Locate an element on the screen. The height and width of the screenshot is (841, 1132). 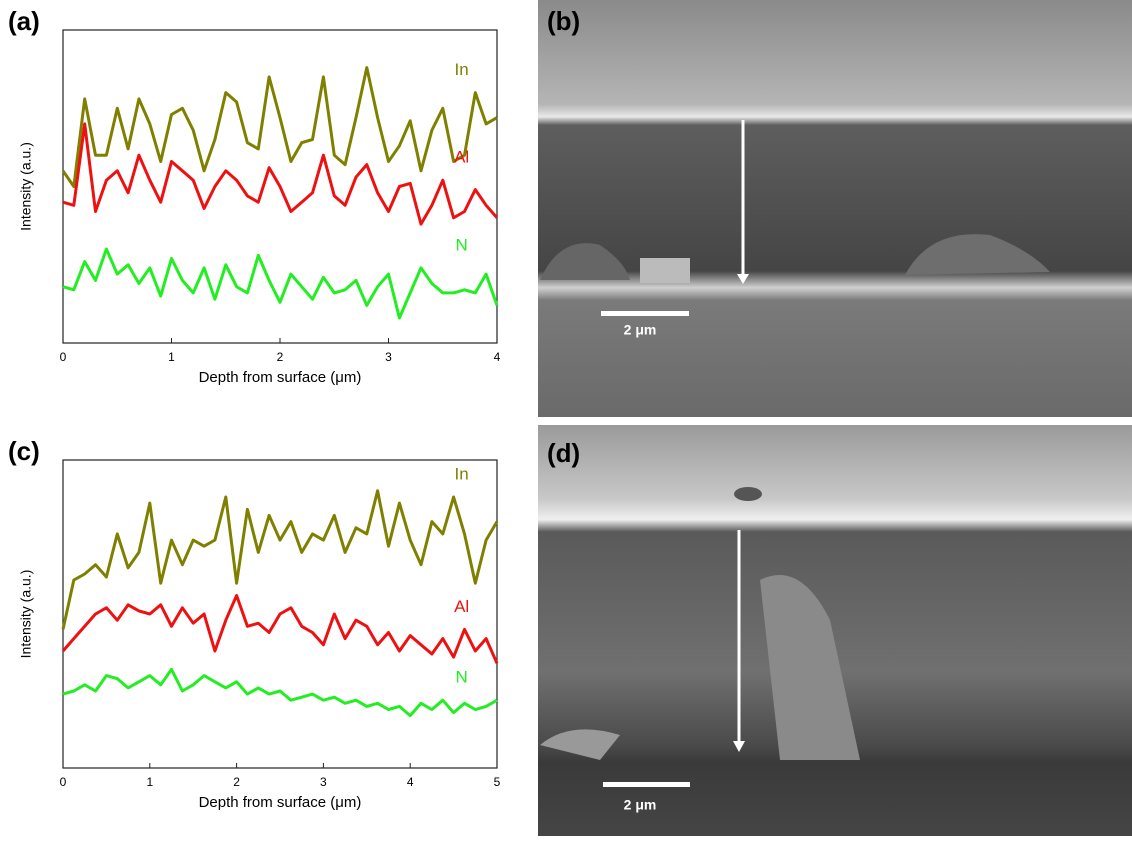
panel-label: (a) is located at coordinates (24, 21).